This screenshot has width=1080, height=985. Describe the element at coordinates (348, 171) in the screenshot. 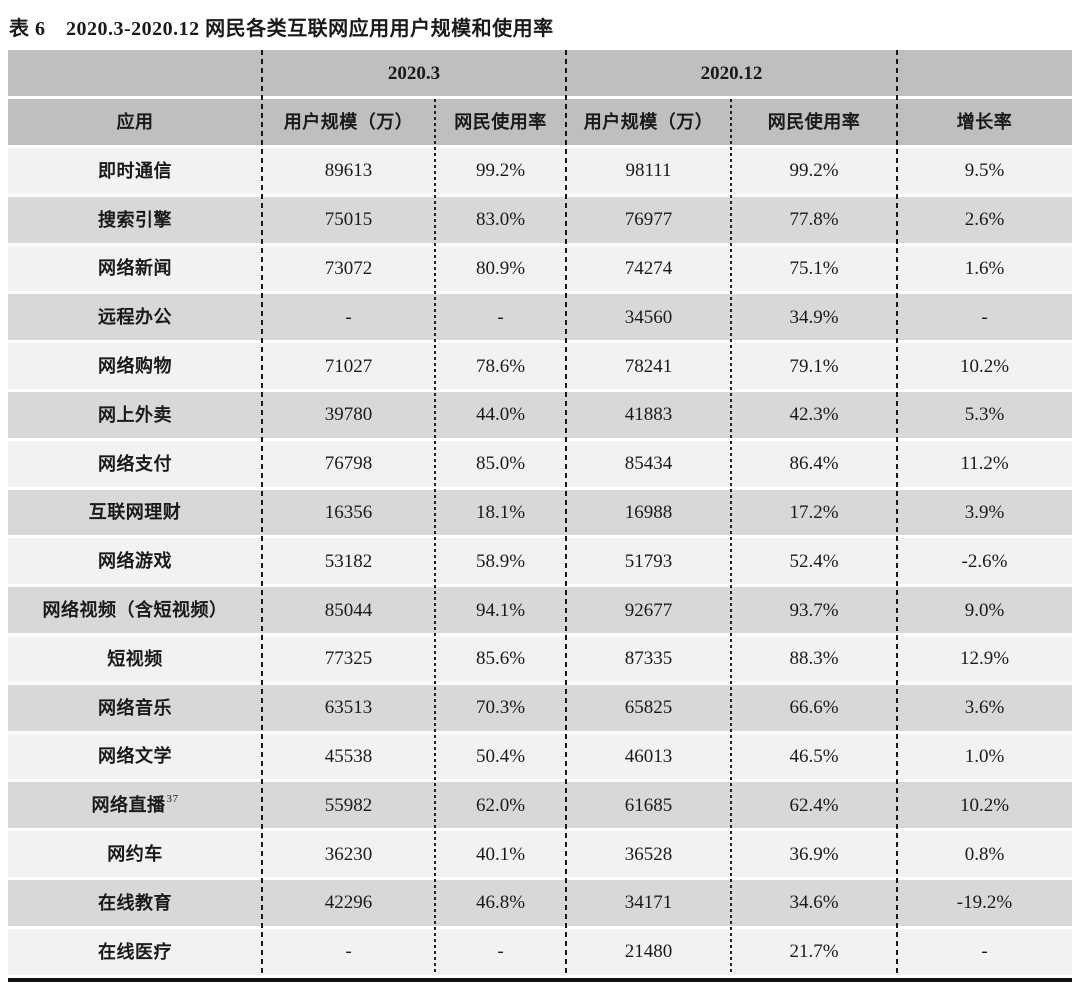

I see `user-scale-2020-3-cell: 89613` at that location.